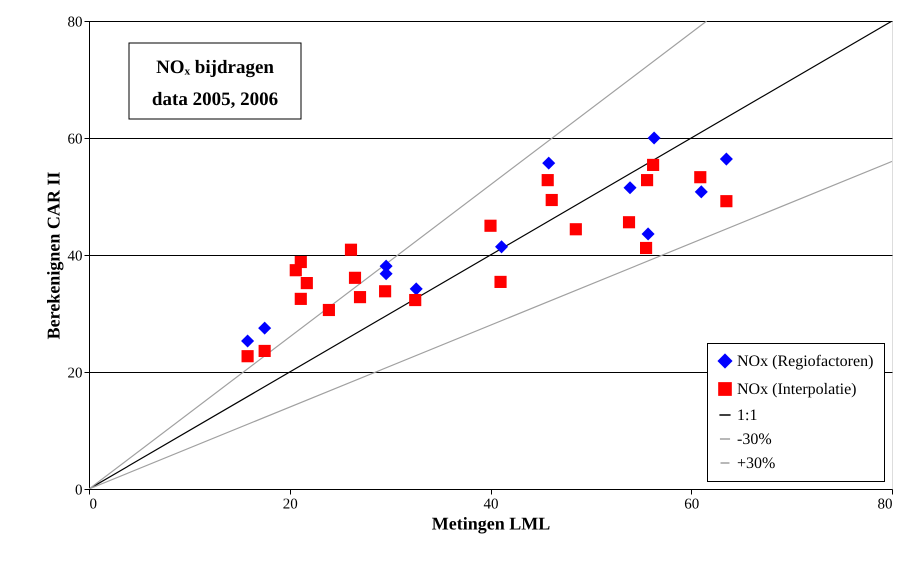  I want to click on y-tick-label: 40, so click(75, 256).